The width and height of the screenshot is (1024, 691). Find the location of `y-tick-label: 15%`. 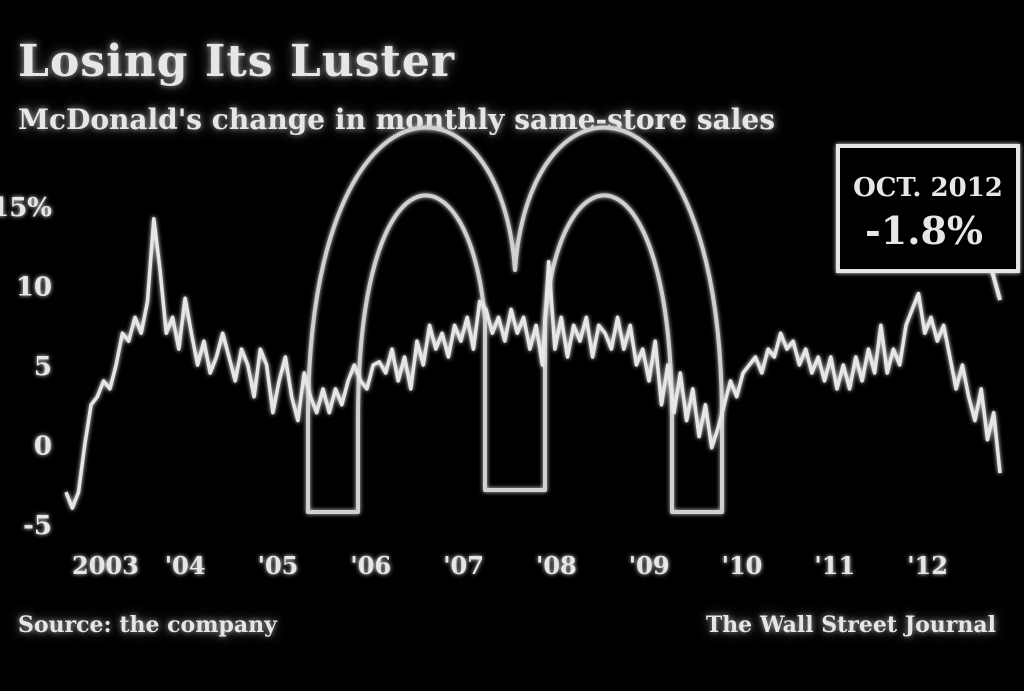

y-tick-label: 15% is located at coordinates (26, 208).